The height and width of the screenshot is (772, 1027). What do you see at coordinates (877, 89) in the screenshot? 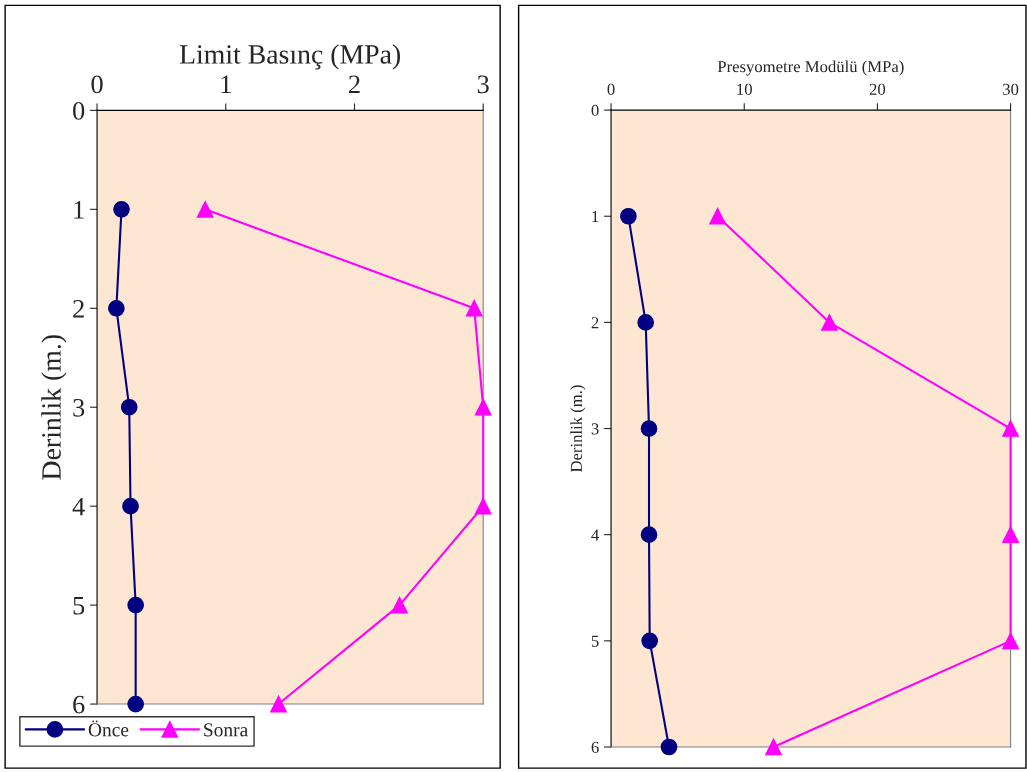
I see `x-tick-label: 20` at bounding box center [877, 89].